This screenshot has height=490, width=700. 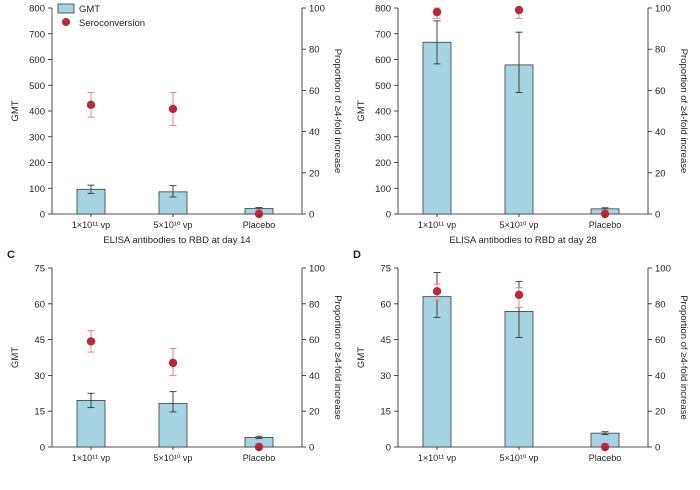 I want to click on x-axis-title: ELISA antibodies to RBD at day 28, so click(x=522, y=240).